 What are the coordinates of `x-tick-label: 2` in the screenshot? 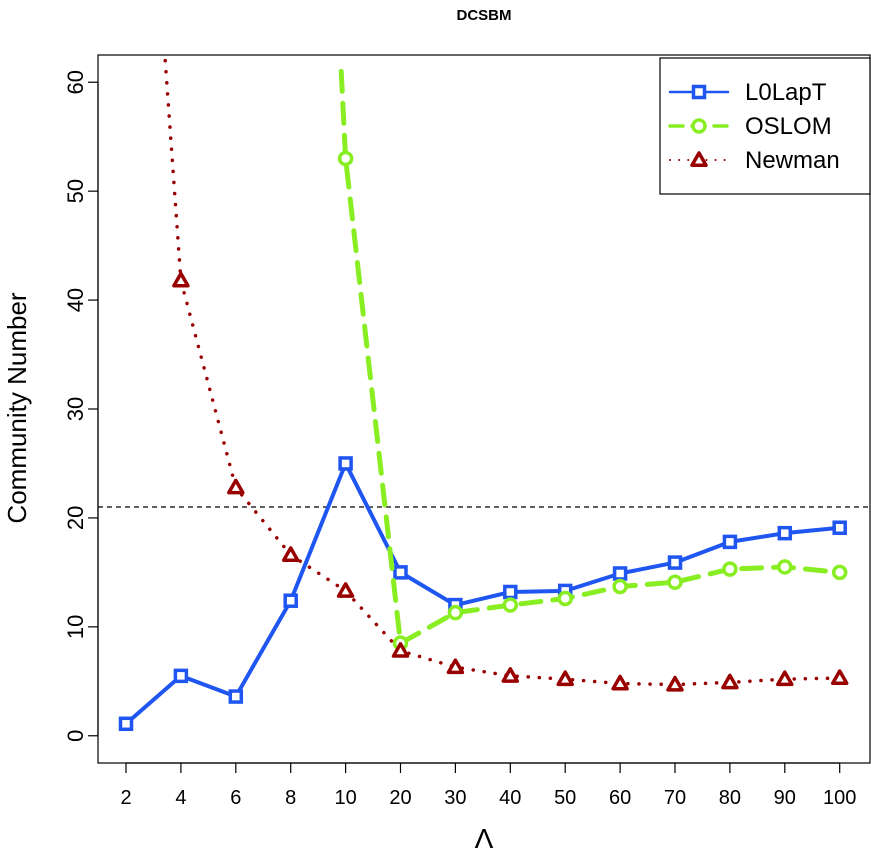 It's located at (125, 798).